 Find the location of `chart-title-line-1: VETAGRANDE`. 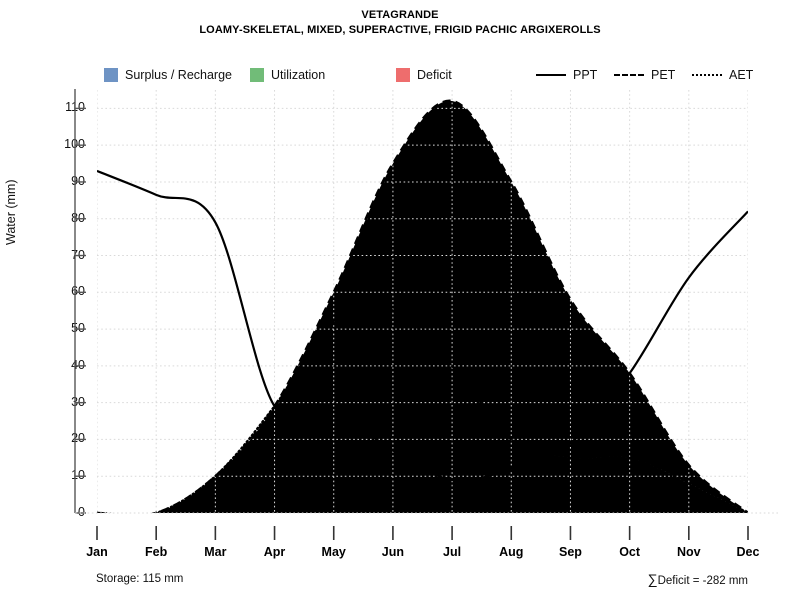

chart-title-line-1: VETAGRANDE is located at coordinates (400, 15).